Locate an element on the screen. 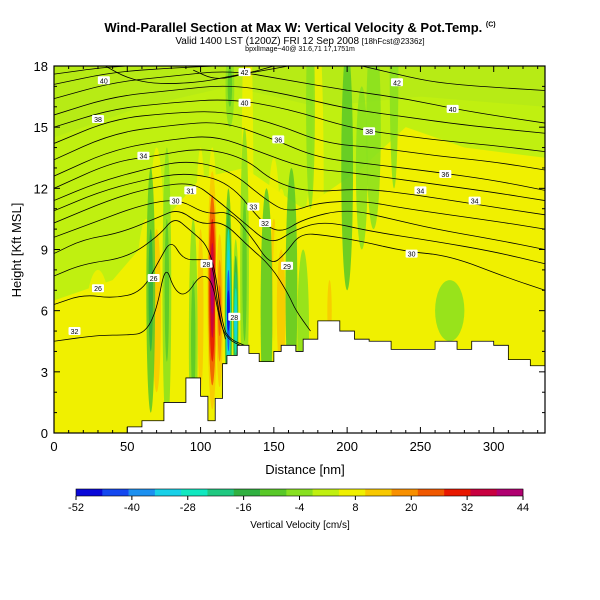 The image size is (600, 600). x-tick-label: 0 is located at coordinates (53, 446).